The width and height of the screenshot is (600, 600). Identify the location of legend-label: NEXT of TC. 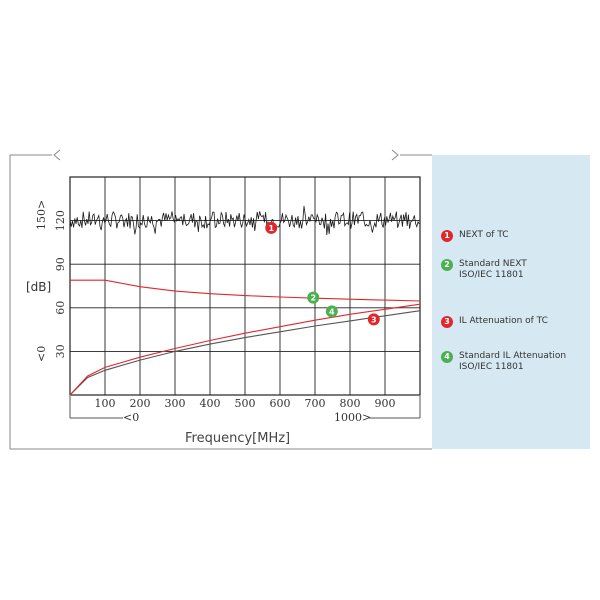
(484, 235).